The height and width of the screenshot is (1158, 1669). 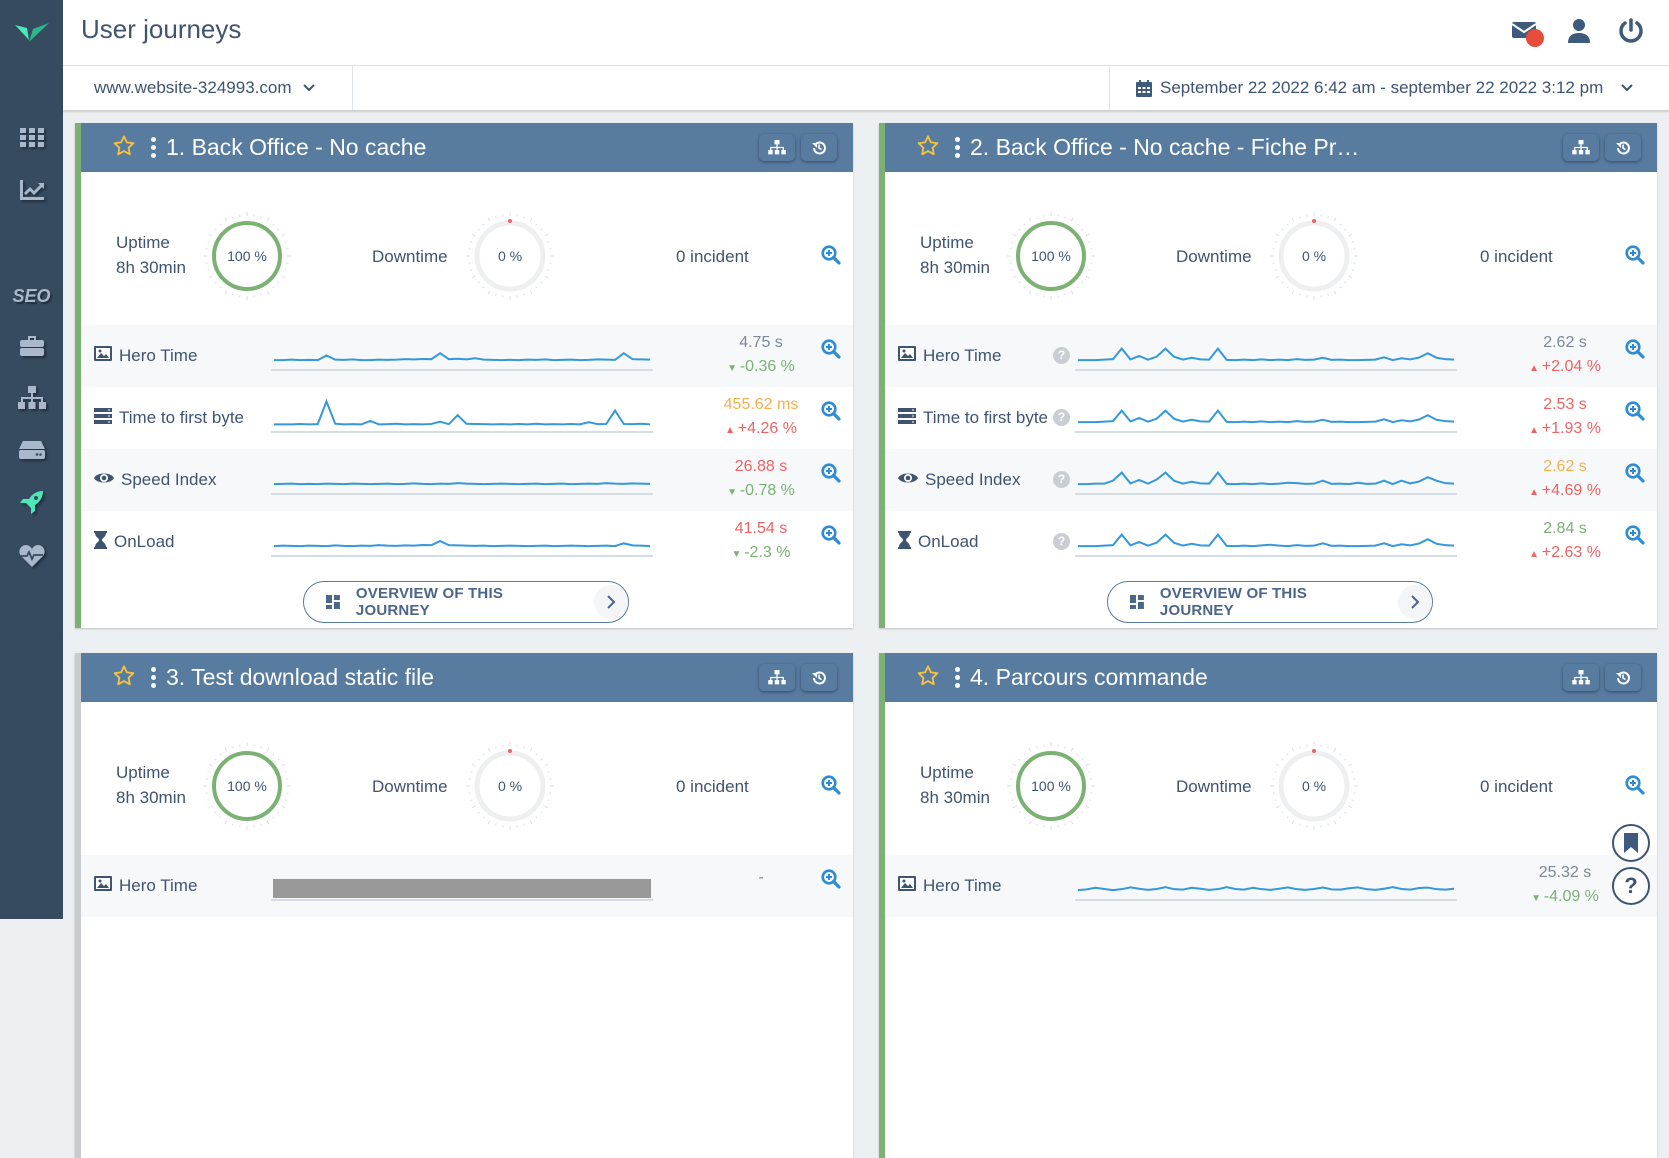 I want to click on help-button: ?, so click(x=1631, y=886).